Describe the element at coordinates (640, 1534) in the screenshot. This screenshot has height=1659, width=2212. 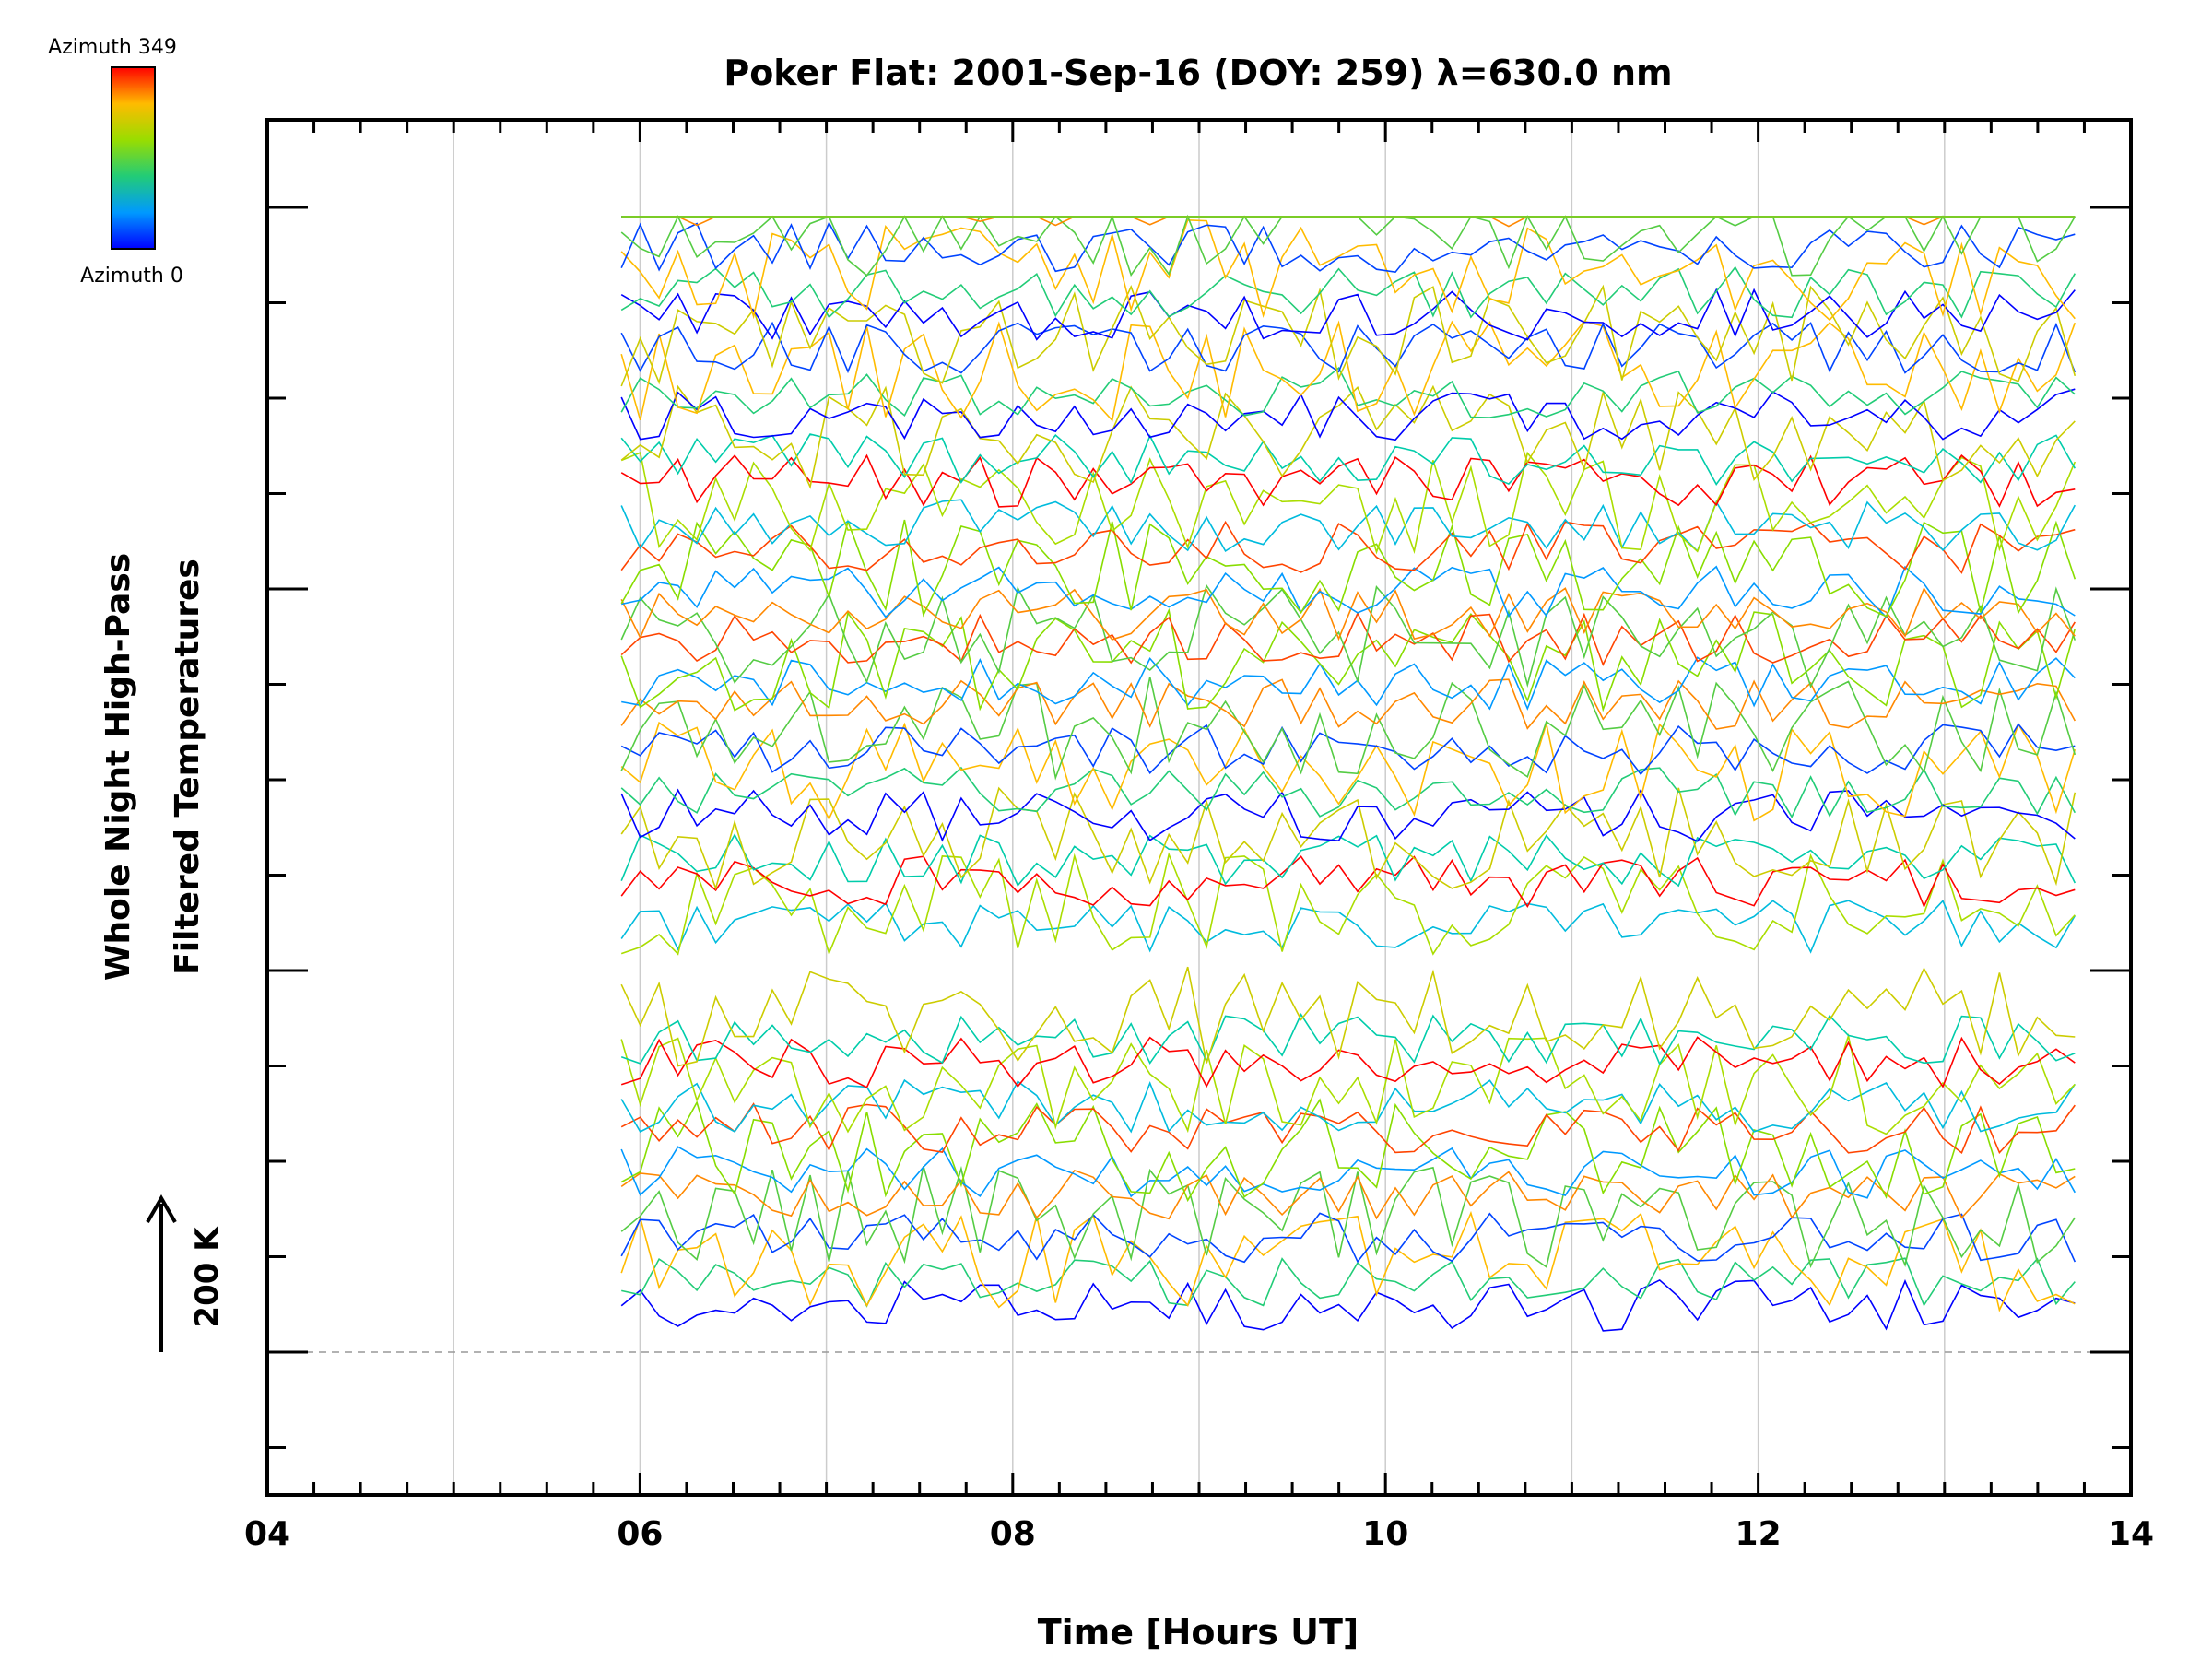
I see `x-tick-label: 06` at that location.